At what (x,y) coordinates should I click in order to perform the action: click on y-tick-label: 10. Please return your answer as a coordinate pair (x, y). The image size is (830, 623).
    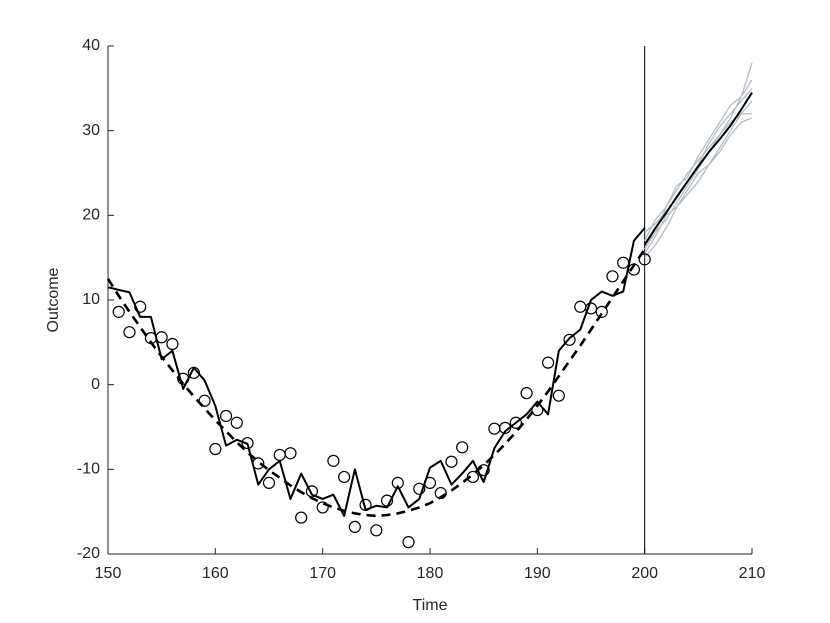
    Looking at the image, I should click on (91, 299).